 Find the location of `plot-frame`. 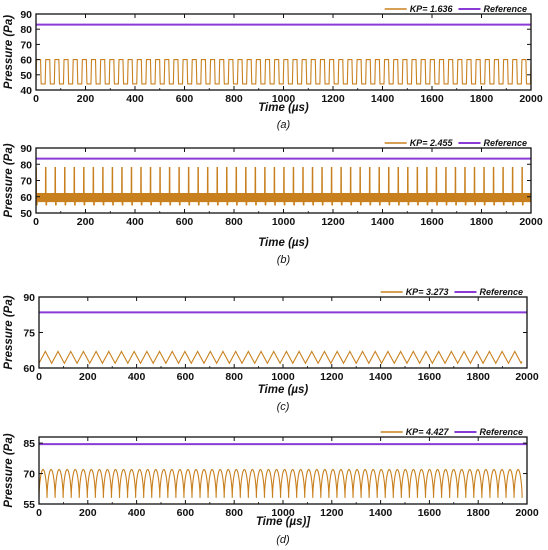

plot-frame is located at coordinates (283, 470).